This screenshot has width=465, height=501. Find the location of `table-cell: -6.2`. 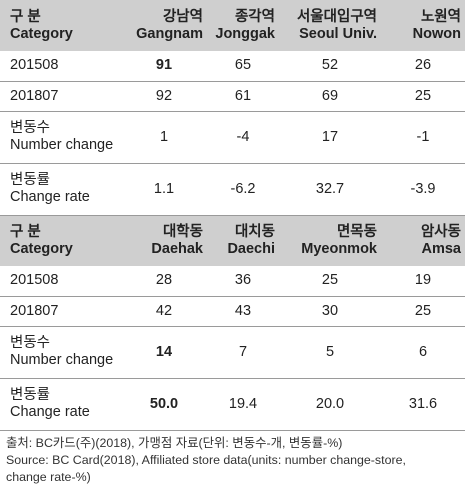

table-cell: -6.2 is located at coordinates (243, 189).